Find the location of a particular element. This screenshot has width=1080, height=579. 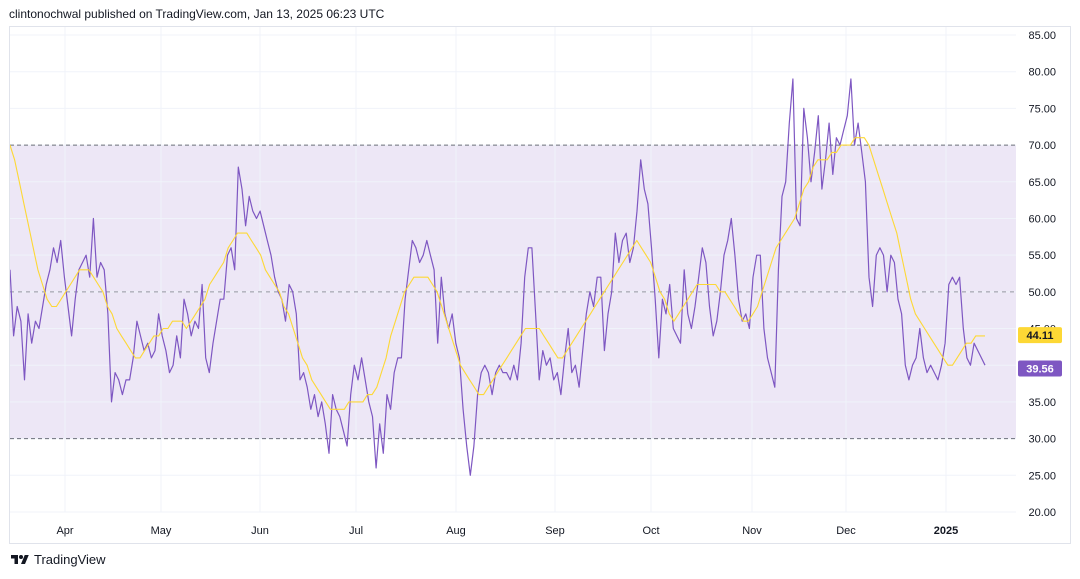

ma-last-value-label: 44.11 is located at coordinates (1040, 336).